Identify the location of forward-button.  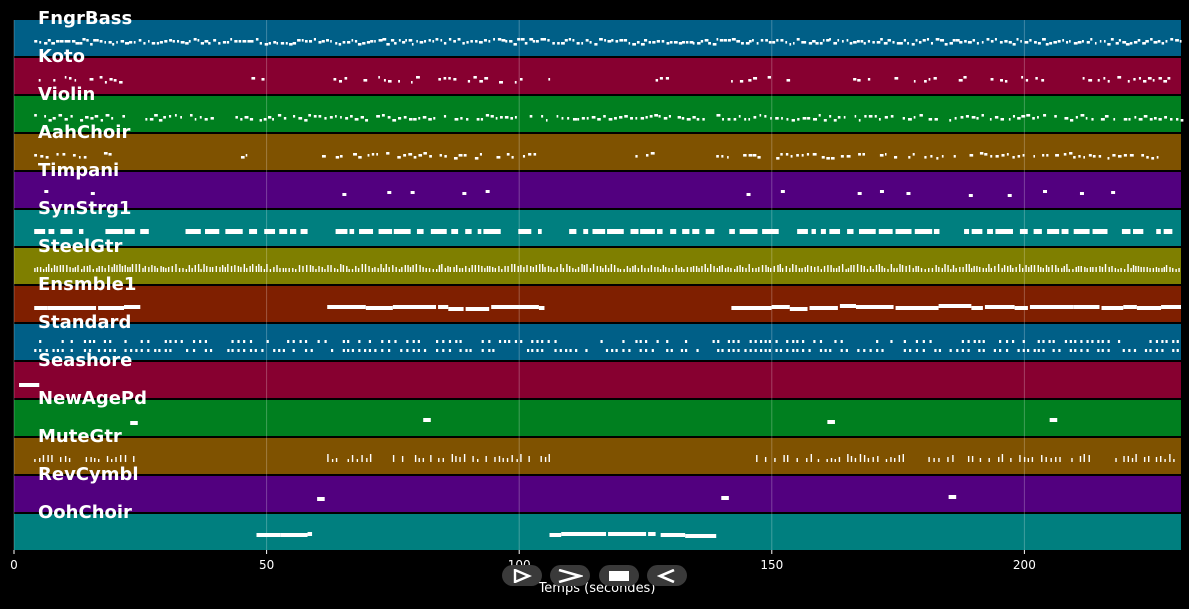
(570, 575).